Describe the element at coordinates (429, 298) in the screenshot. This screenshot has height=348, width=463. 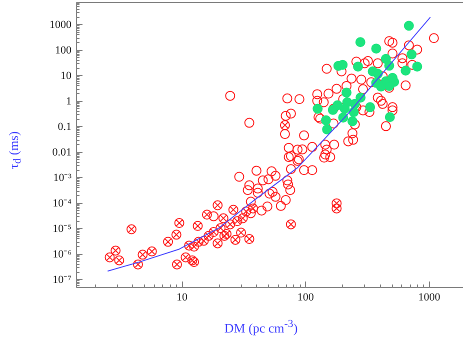
I see `x-tick-label: 1000` at that location.